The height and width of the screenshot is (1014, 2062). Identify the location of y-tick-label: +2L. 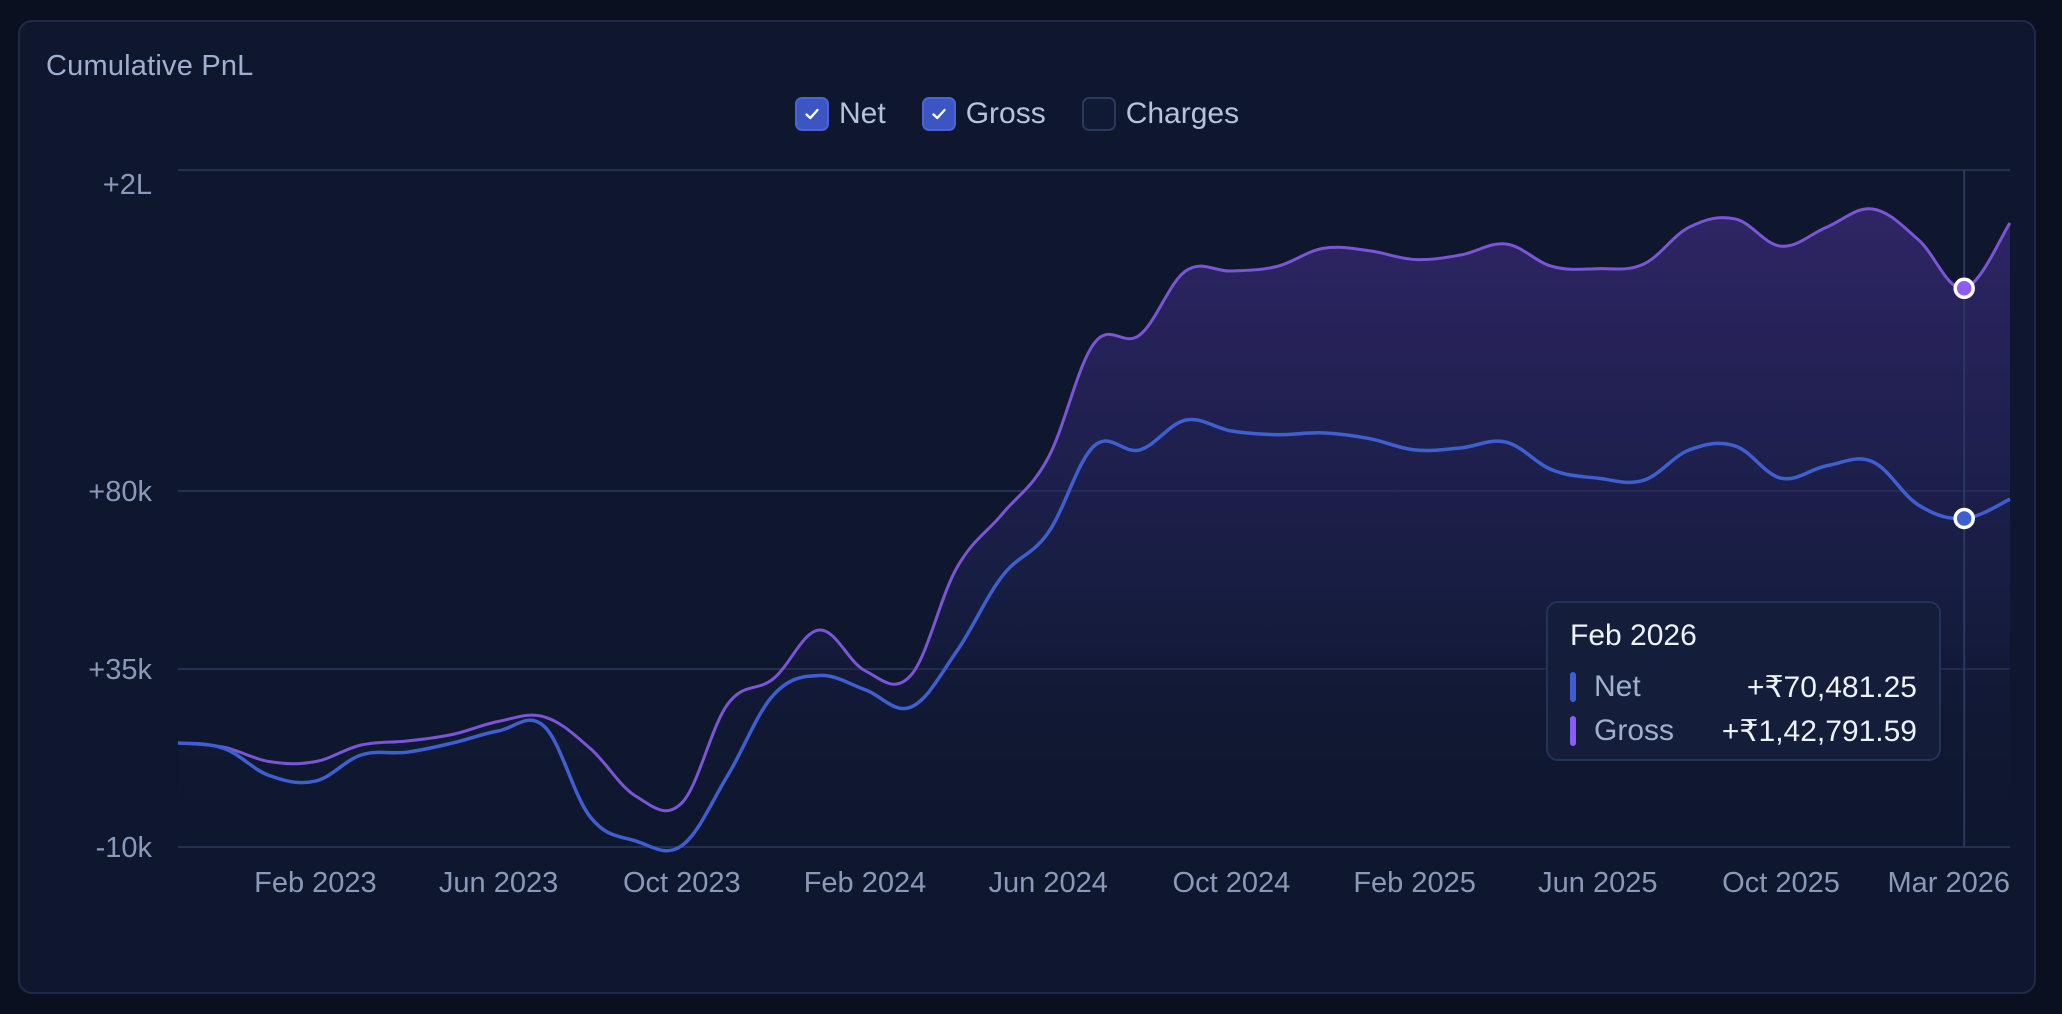
(127, 185).